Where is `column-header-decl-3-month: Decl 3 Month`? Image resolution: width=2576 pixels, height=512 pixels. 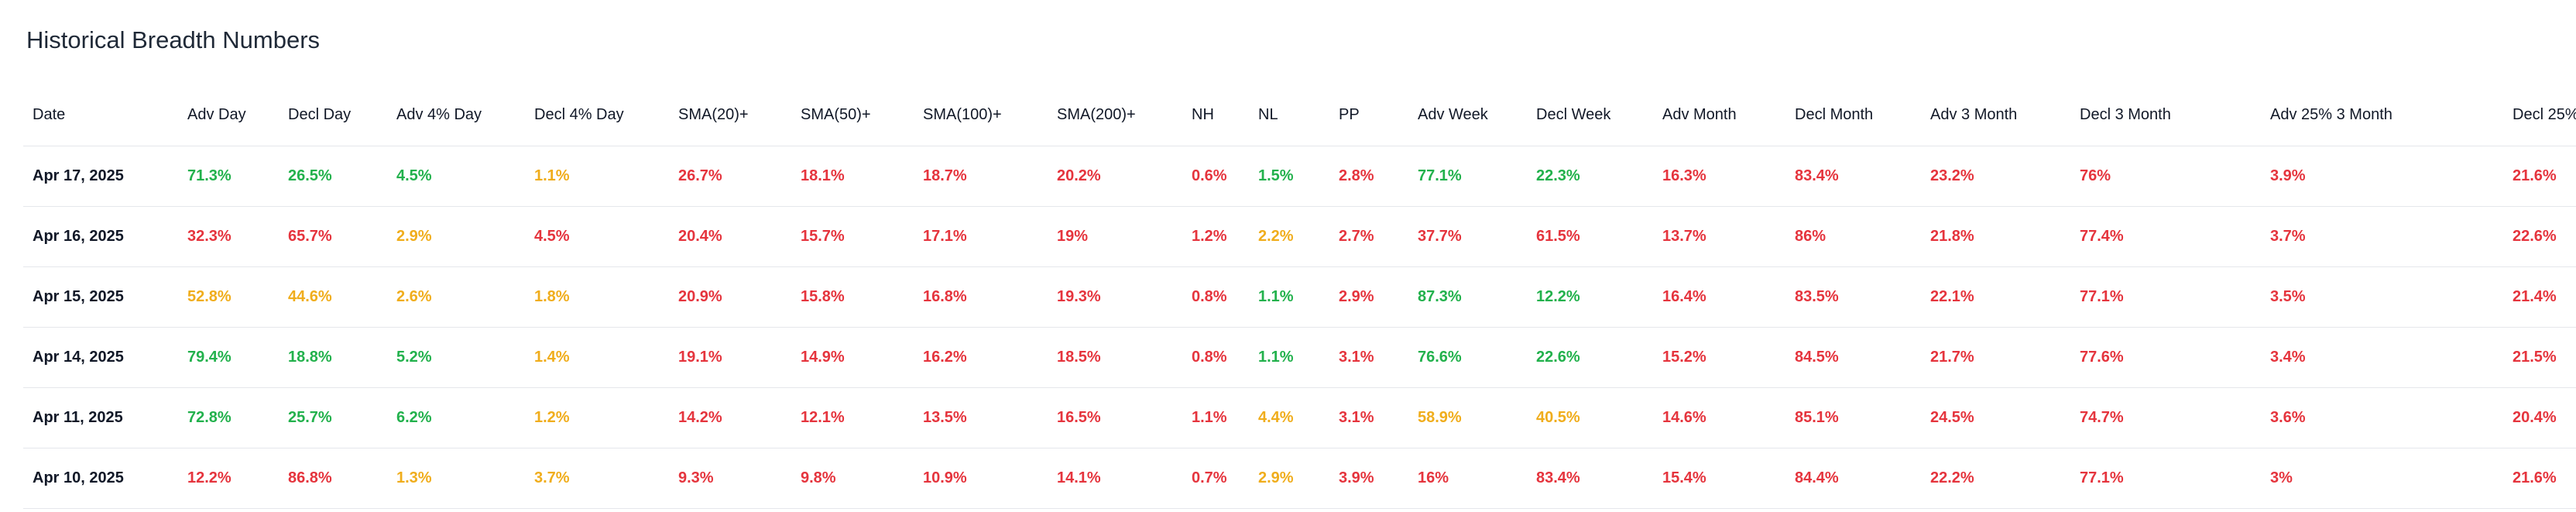 column-header-decl-3-month: Decl 3 Month is located at coordinates (2165, 115).